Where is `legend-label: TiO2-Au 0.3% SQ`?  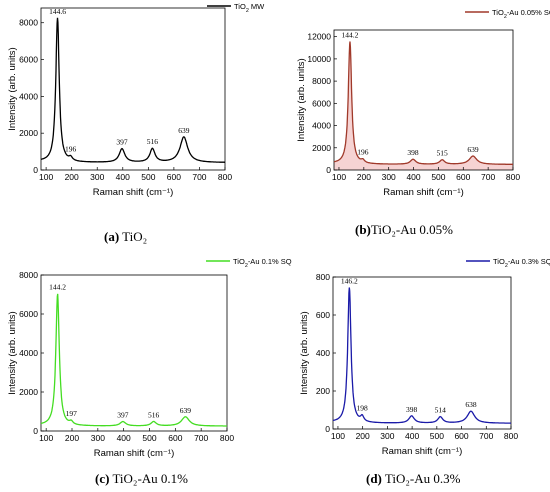 legend-label: TiO2-Au 0.3% SQ is located at coordinates (521, 263).